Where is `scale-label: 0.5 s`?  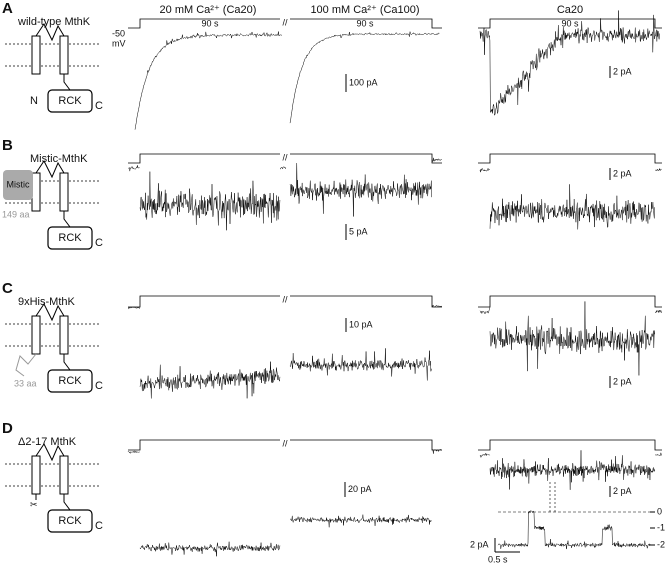
scale-label: 0.5 s is located at coordinates (498, 559).